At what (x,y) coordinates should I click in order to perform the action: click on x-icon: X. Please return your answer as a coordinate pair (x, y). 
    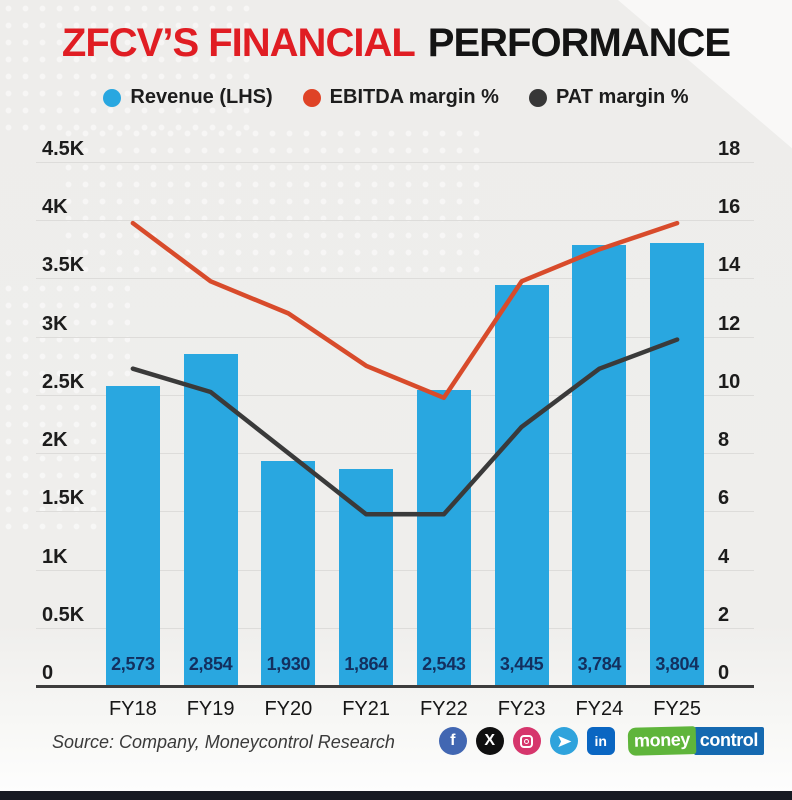
    Looking at the image, I should click on (489, 741).